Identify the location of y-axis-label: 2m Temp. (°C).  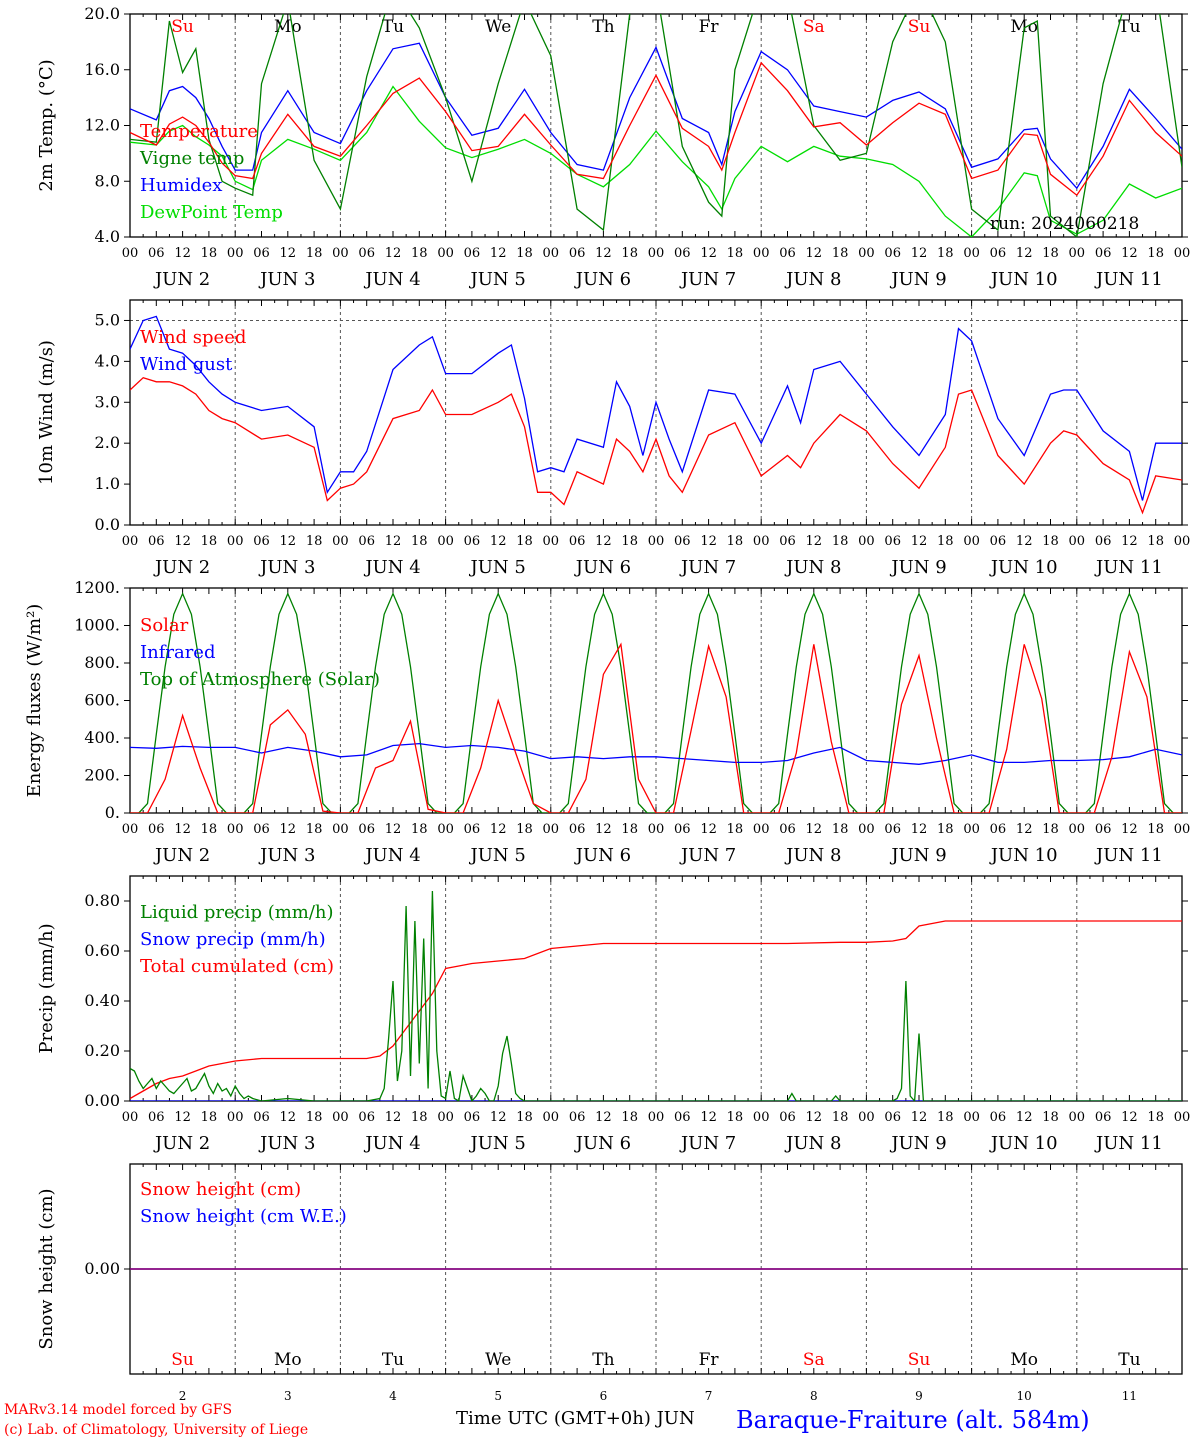
(46, 125).